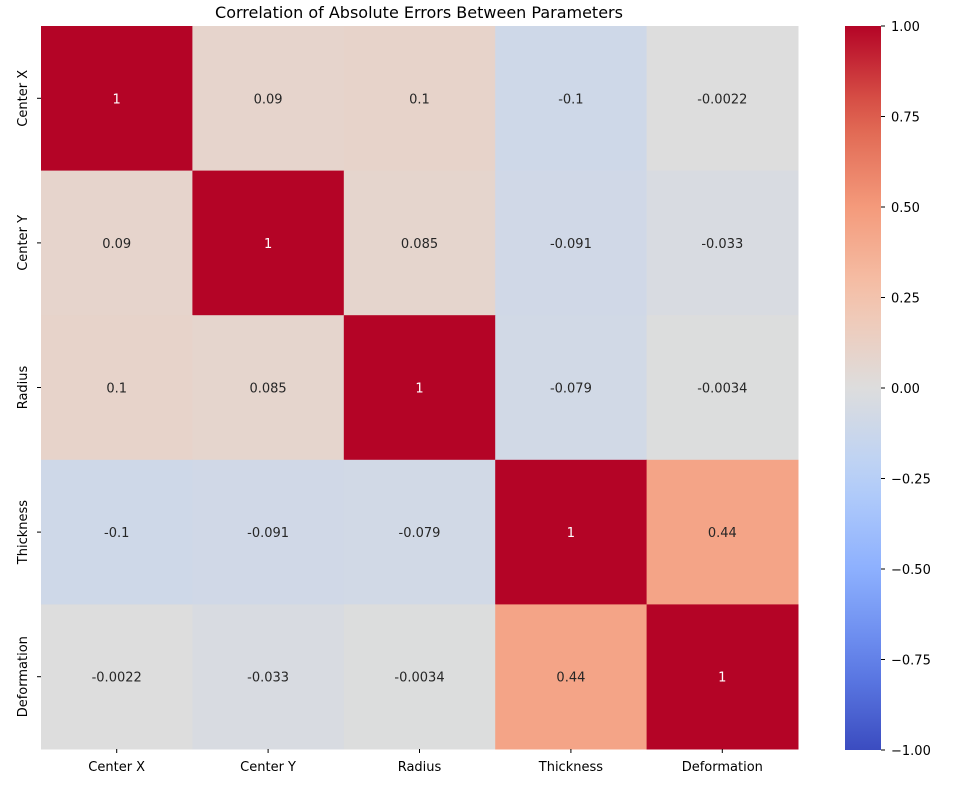 This screenshot has width=956, height=788. Describe the element at coordinates (911, 661) in the screenshot. I see `colorbar-tick-label: −0.75` at that location.